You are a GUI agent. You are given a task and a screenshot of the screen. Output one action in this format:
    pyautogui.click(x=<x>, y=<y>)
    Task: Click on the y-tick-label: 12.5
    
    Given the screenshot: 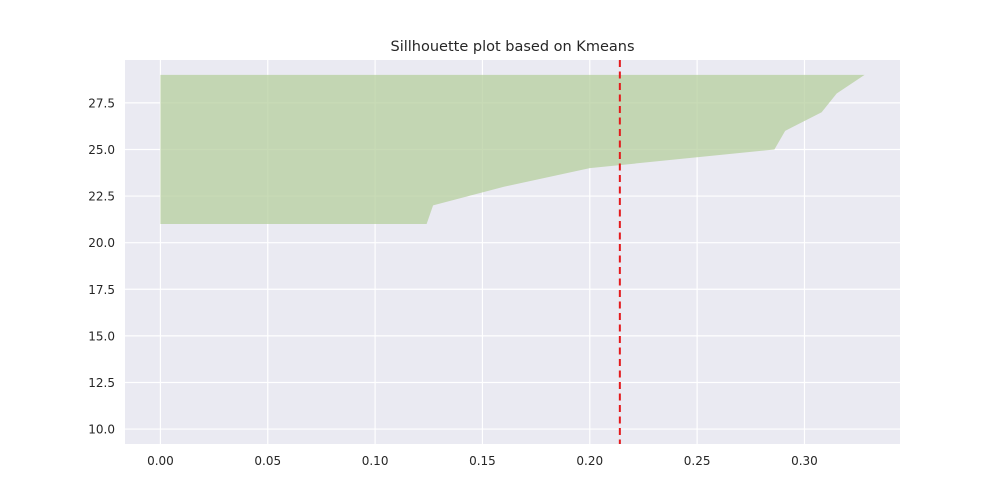 What is the action you would take?
    pyautogui.click(x=101, y=383)
    